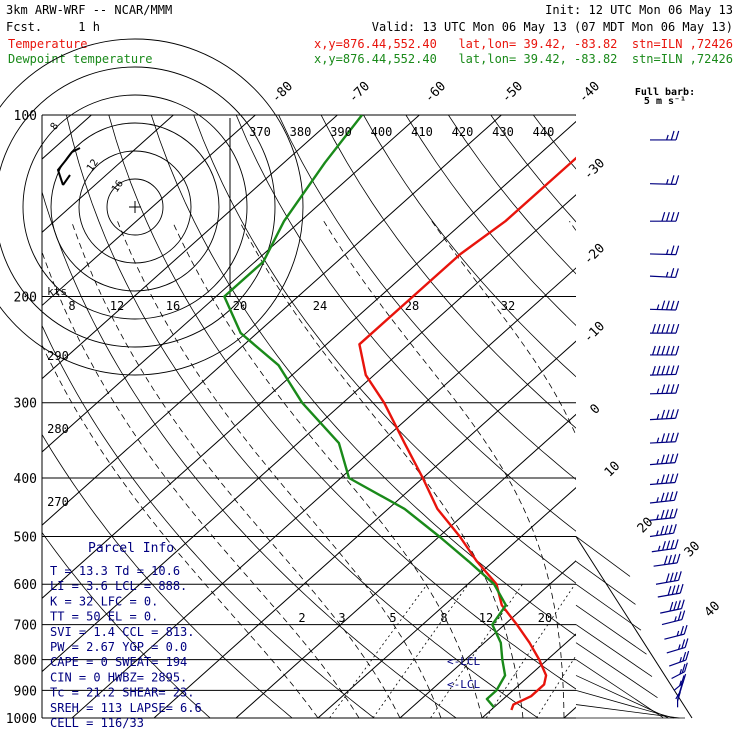 The height and width of the screenshot is (740, 740). I want to click on parcel-info-row: K = 32 LFC = 0., so click(104, 601).